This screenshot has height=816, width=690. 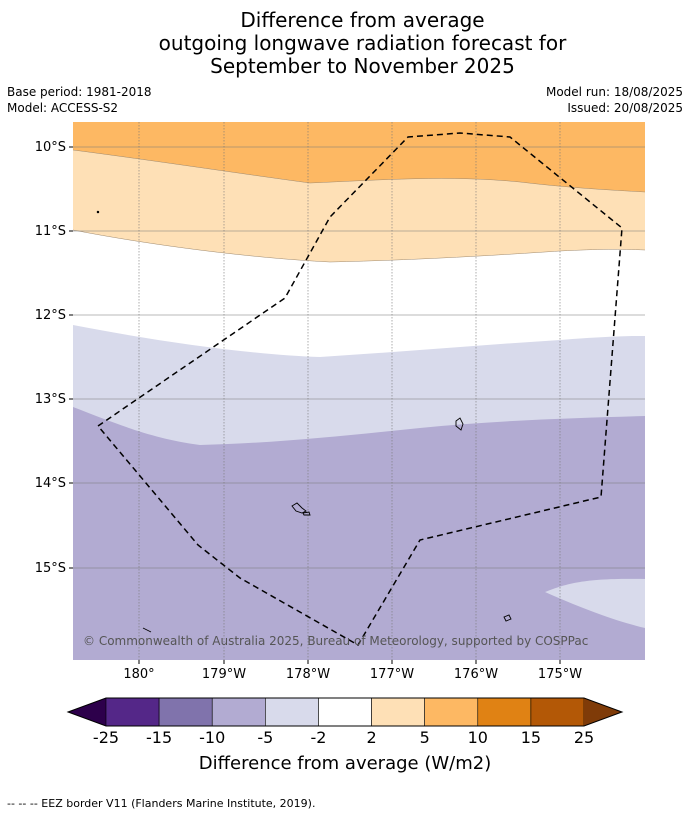 I want to click on colorbar-tick-label: 25, so click(x=584, y=737).